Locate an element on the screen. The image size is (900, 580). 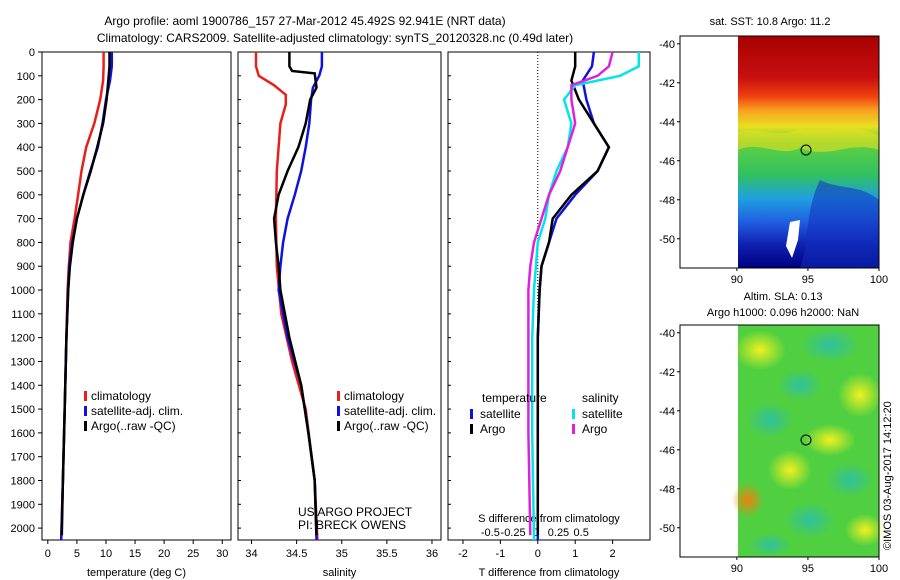
difference-xlabel: T difference from climatology is located at coordinates (549, 573).